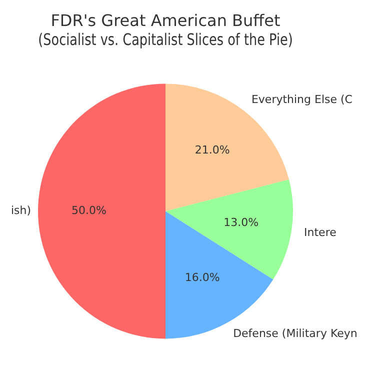 Image resolution: width=375 pixels, height=366 pixels. I want to click on data-label: 21.0%, so click(212, 150).